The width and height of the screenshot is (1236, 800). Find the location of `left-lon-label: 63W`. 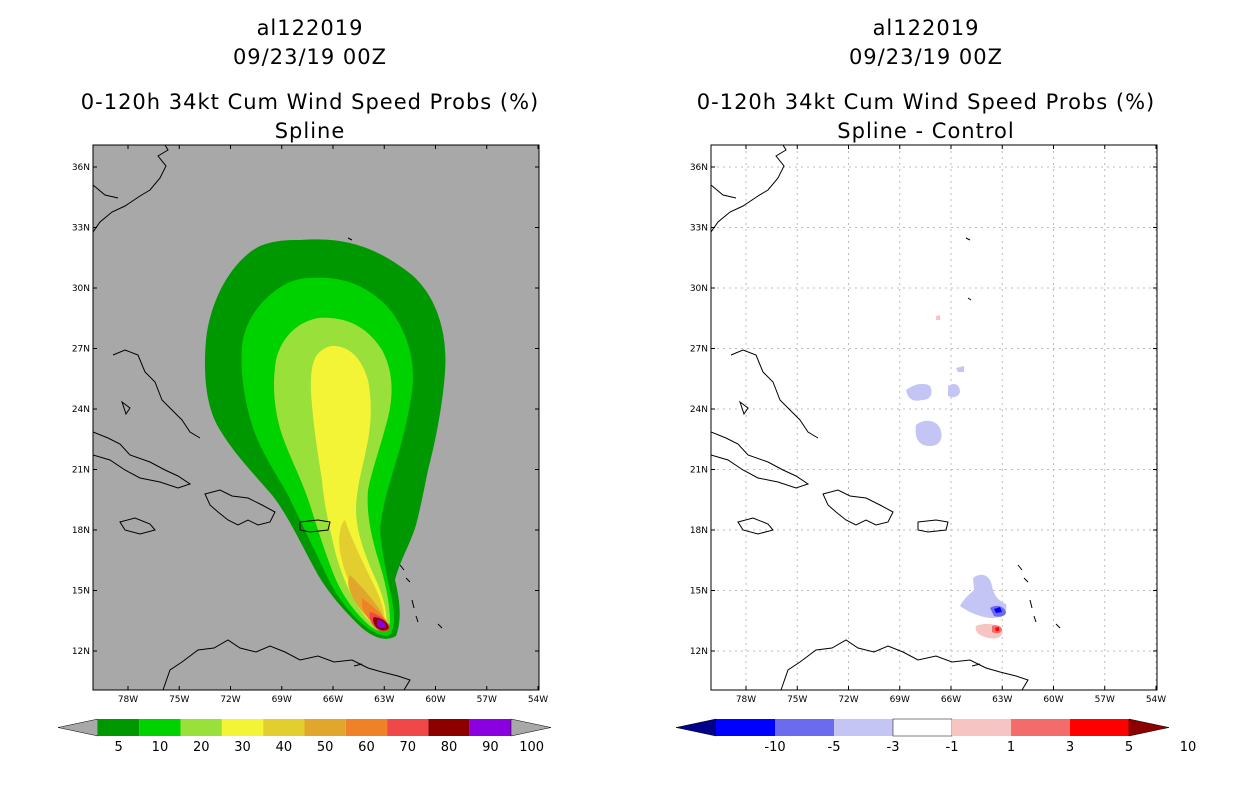

left-lon-label: 63W is located at coordinates (384, 700).